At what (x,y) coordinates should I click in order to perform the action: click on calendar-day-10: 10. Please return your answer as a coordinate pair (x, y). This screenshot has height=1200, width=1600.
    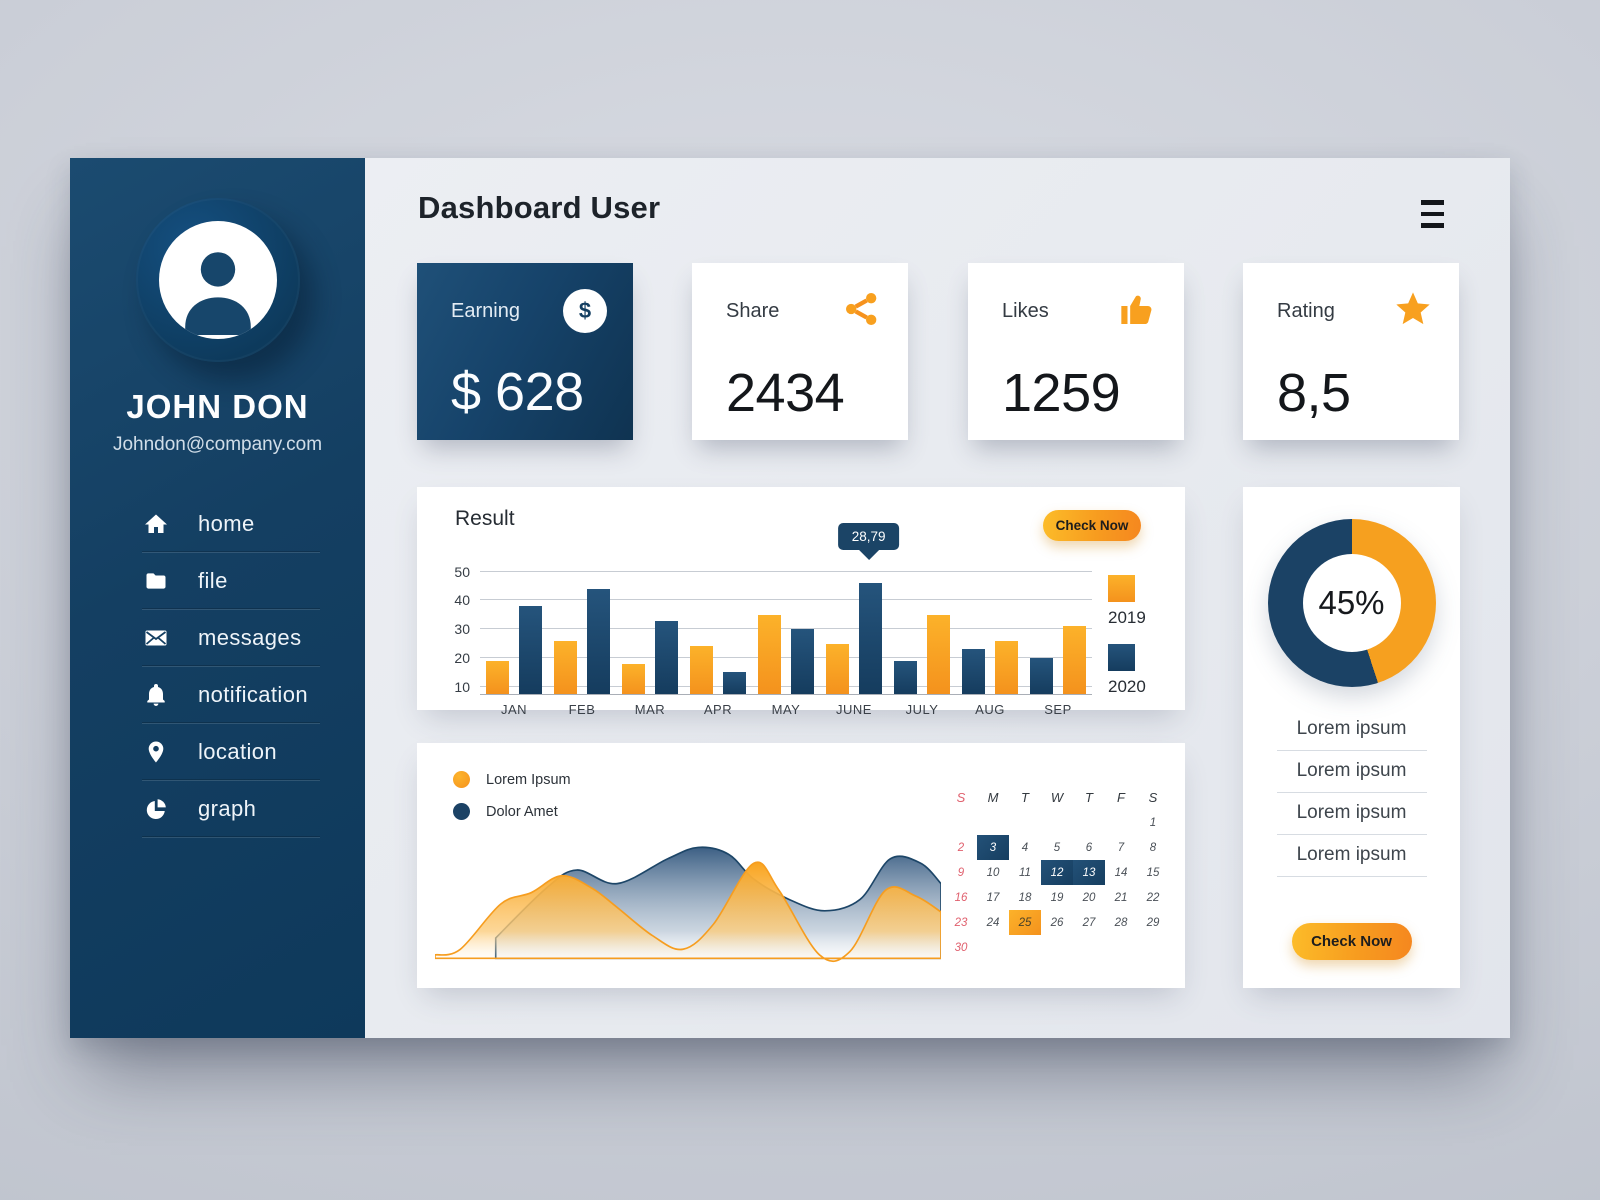
    Looking at the image, I should click on (993, 872).